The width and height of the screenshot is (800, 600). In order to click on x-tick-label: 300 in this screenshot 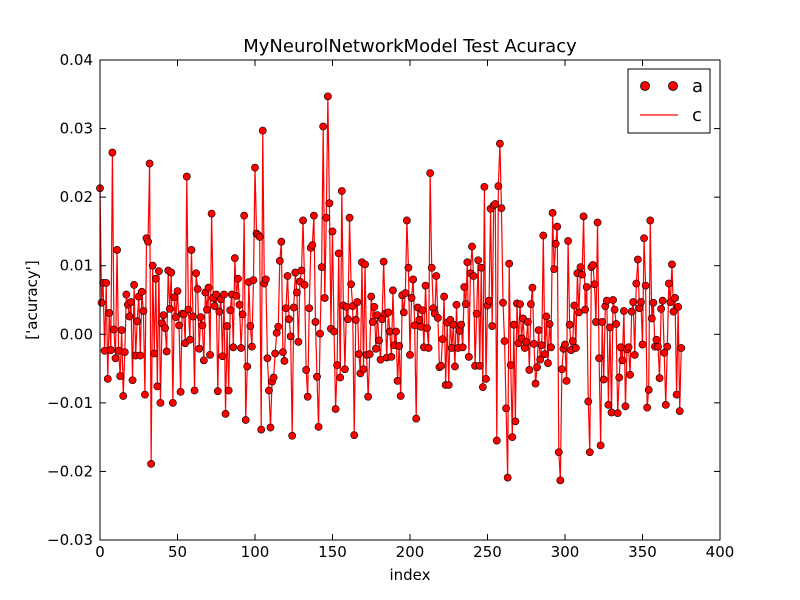, I will do `click(565, 552)`.